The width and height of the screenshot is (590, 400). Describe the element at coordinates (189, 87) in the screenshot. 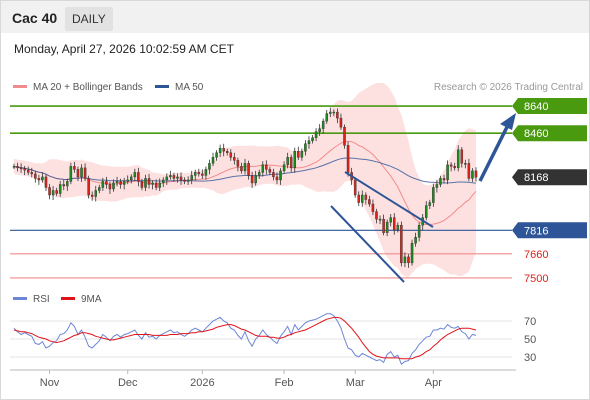

I see `legend-label-ma50: MA 50` at that location.